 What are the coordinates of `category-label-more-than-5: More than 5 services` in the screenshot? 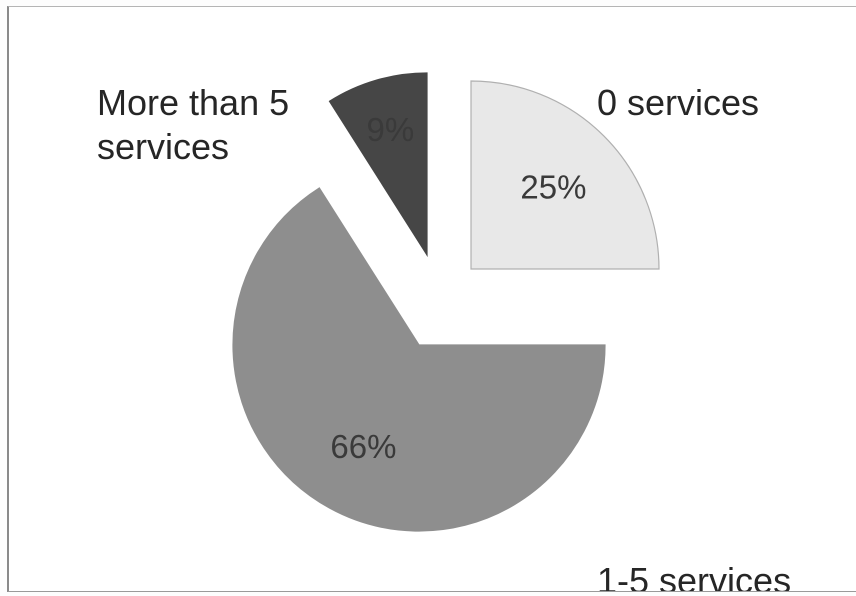 It's located at (193, 124).